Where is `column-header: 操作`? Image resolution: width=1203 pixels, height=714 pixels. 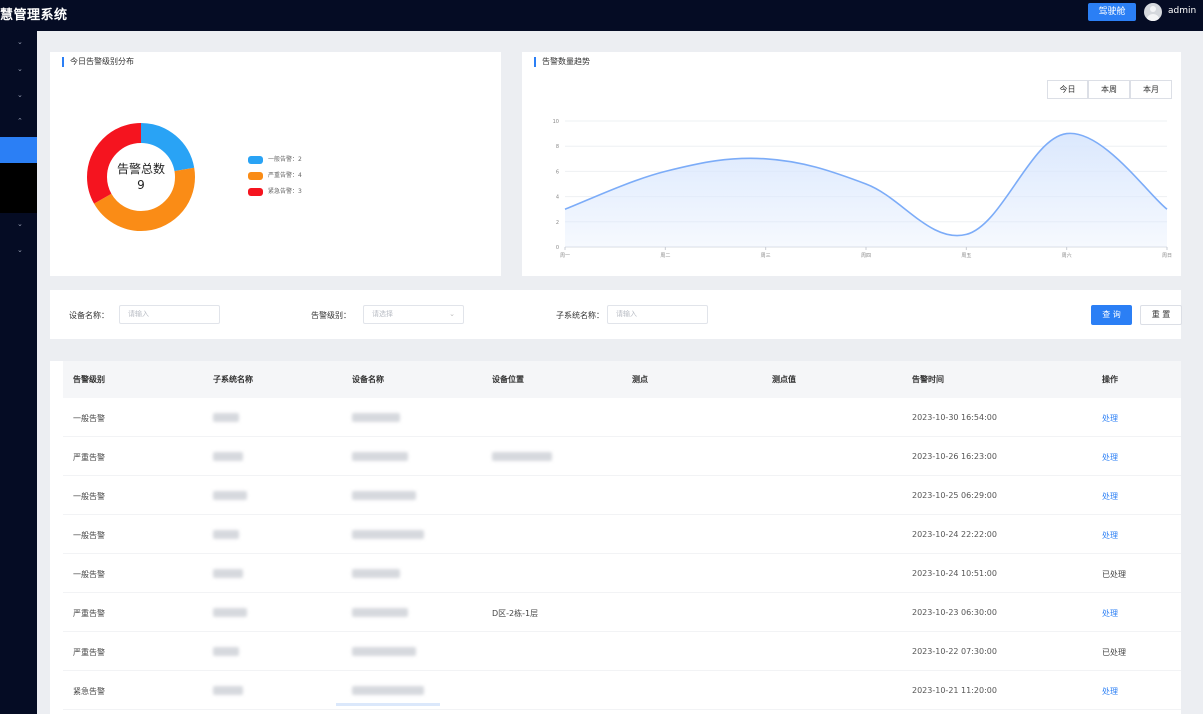 column-header: 操作 is located at coordinates (1110, 379).